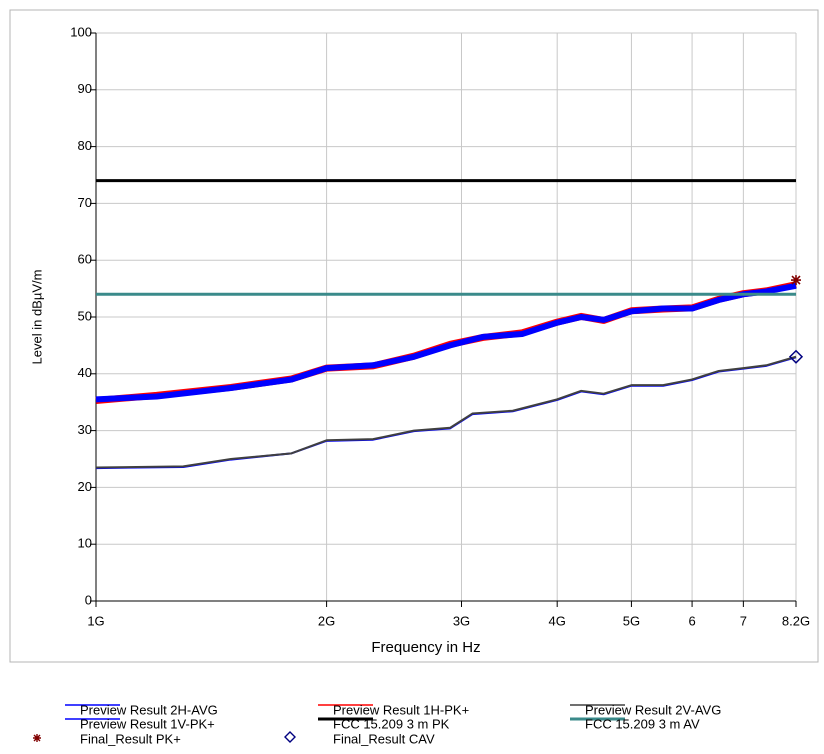 This screenshot has width=824, height=754. Describe the element at coordinates (743, 620) in the screenshot. I see `x-tick-label: 7` at that location.